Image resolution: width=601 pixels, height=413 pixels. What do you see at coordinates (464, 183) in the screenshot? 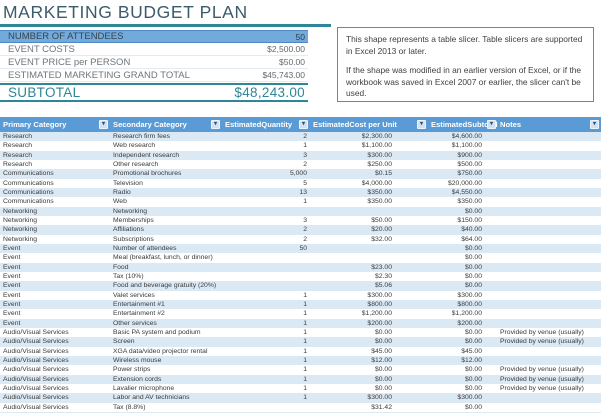
I see `cell-subtotal: $20,000.00` at bounding box center [464, 183].